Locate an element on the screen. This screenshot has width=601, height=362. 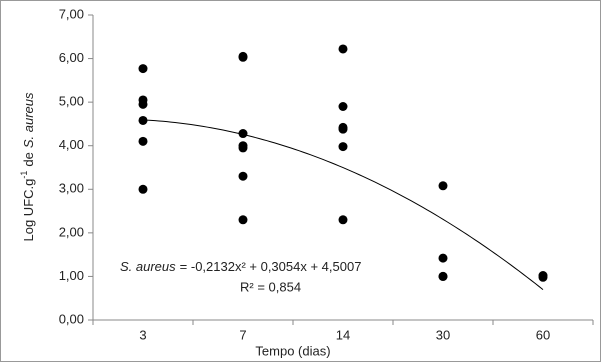
y-tick-label: 3,00 is located at coordinates (71, 188).